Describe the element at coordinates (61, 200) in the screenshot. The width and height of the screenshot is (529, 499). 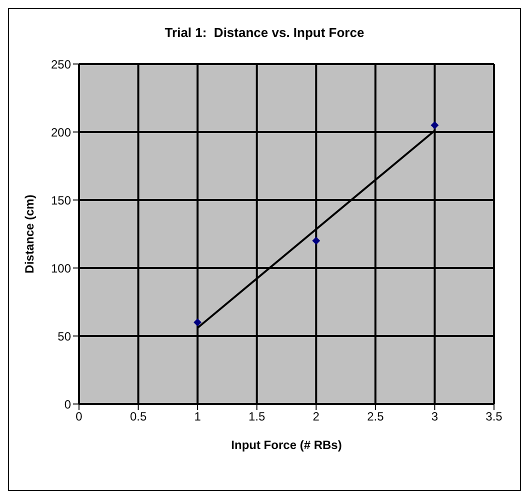
I see `y-tick-label: 150` at that location.